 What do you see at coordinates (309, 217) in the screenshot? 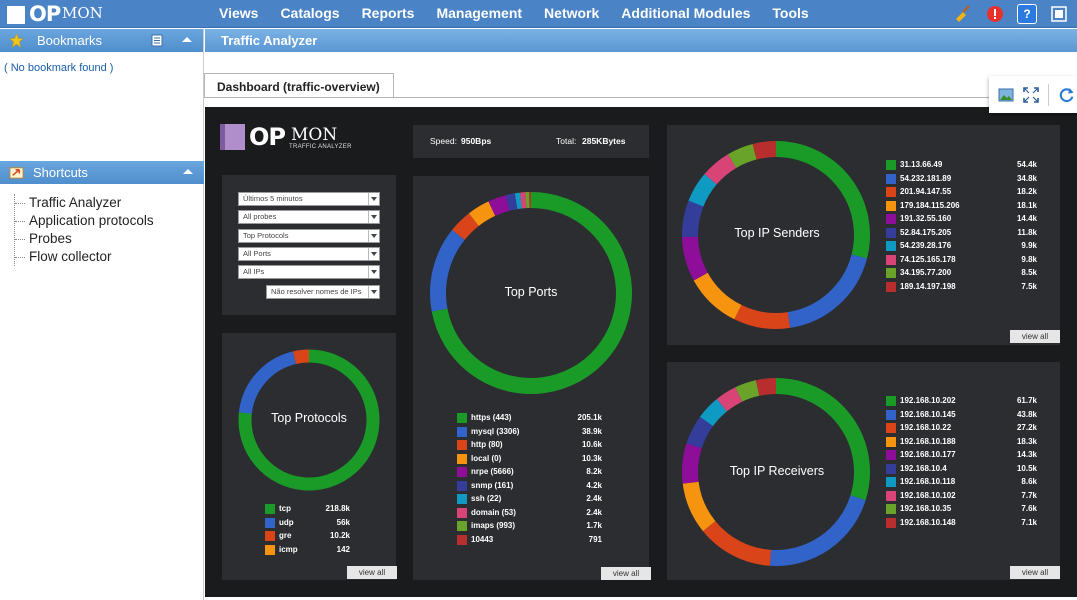
I see `probes-select: All probes` at bounding box center [309, 217].